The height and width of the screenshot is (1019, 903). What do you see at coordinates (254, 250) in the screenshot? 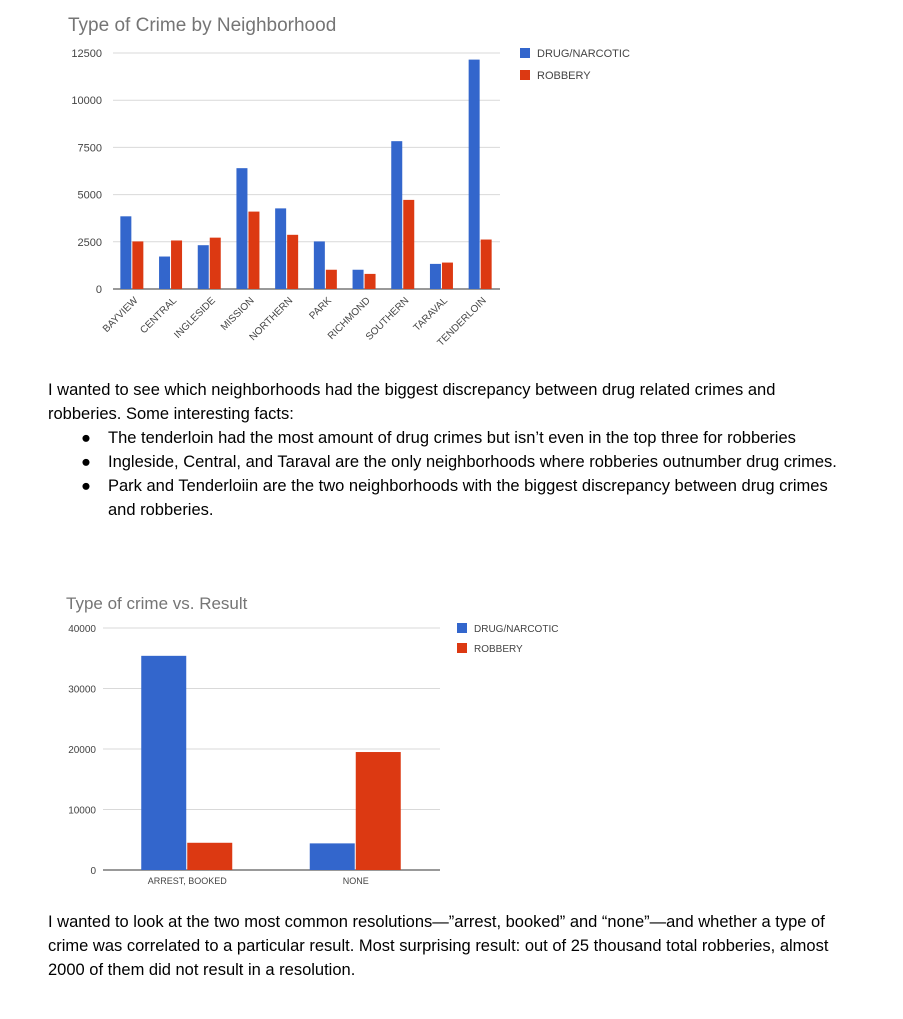
I see `bar-robbery-mission` at bounding box center [254, 250].